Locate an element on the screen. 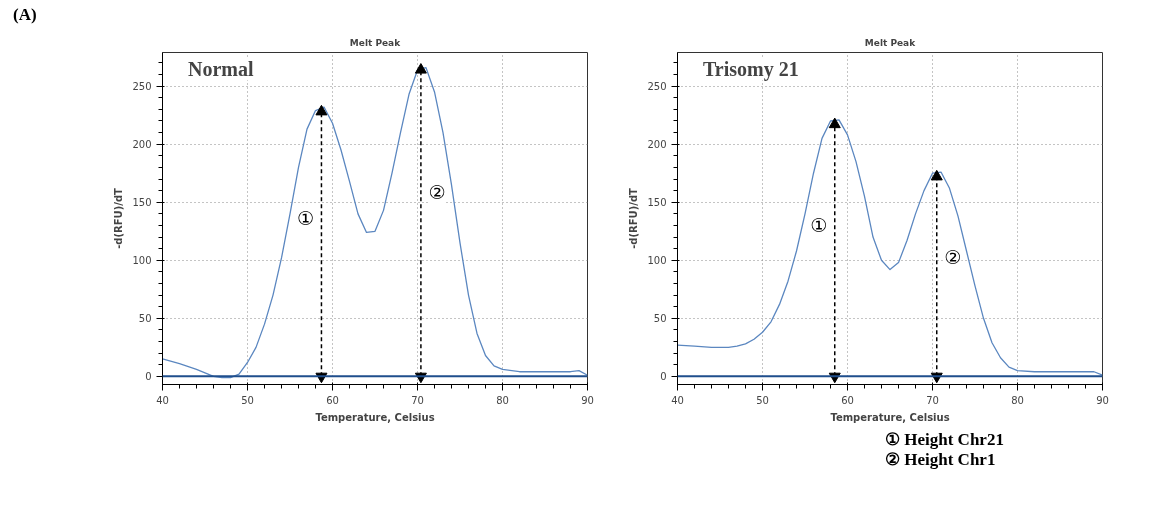  text: (A) is located at coordinates (25, 15).